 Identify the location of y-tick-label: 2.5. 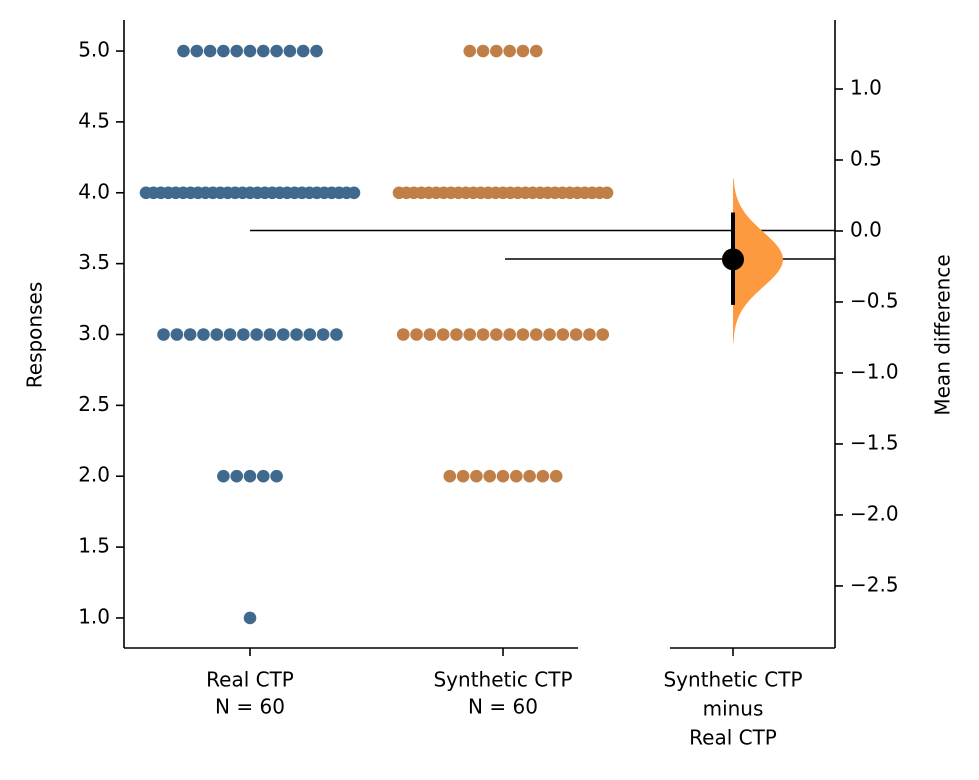
(94, 404).